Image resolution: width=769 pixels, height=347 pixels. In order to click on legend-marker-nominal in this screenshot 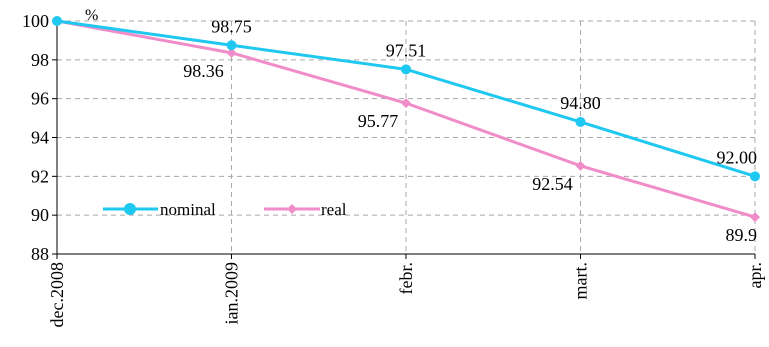, I will do `click(130, 209)`.